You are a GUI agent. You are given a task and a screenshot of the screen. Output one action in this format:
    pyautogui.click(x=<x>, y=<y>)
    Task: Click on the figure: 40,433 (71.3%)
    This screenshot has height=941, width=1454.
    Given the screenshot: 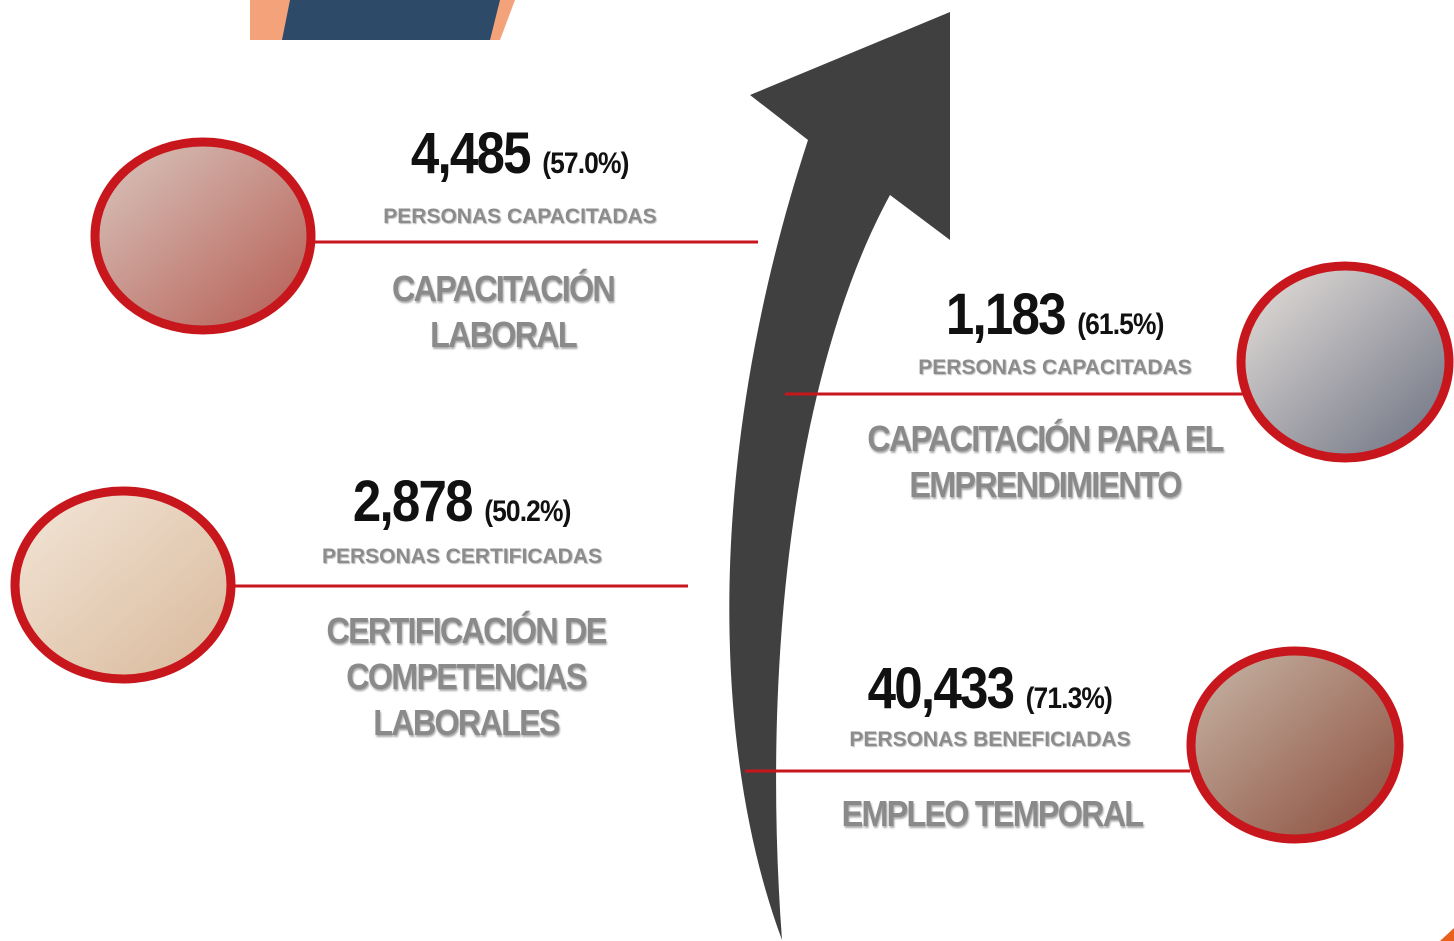 What is the action you would take?
    pyautogui.click(x=990, y=693)
    